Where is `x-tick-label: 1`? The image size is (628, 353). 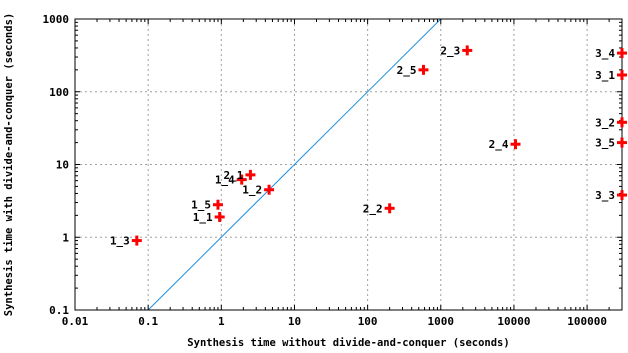 x-tick-label: 1 is located at coordinates (221, 321).